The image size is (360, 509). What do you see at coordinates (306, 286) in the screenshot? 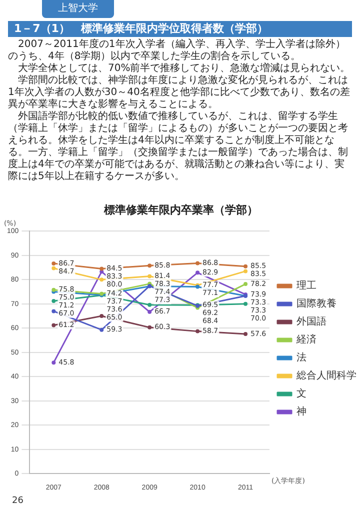
I see `legend-label: 理工` at bounding box center [306, 286].